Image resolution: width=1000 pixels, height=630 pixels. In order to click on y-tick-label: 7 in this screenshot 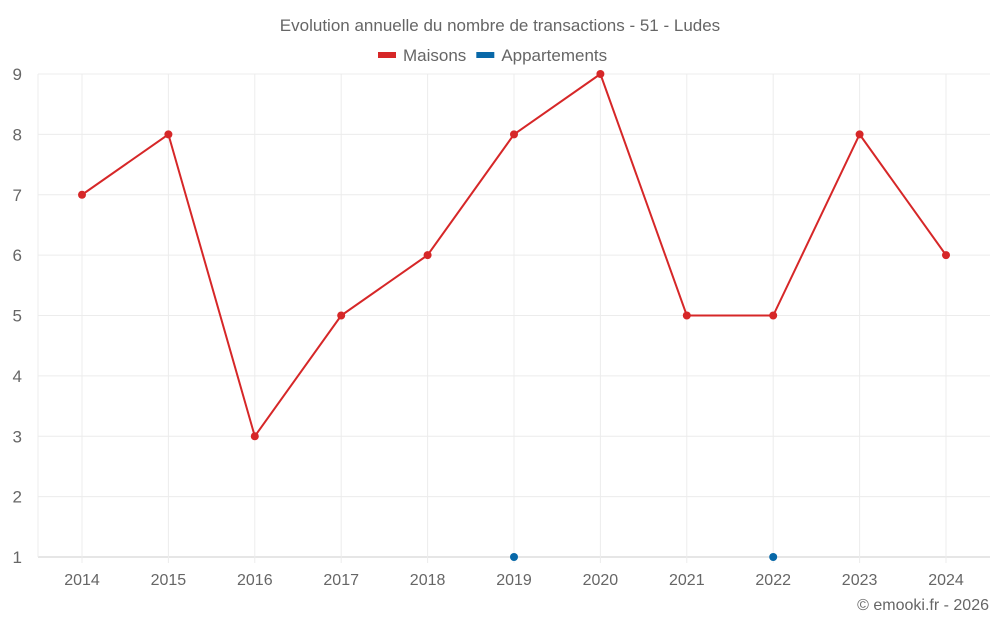, I will do `click(17, 195)`.